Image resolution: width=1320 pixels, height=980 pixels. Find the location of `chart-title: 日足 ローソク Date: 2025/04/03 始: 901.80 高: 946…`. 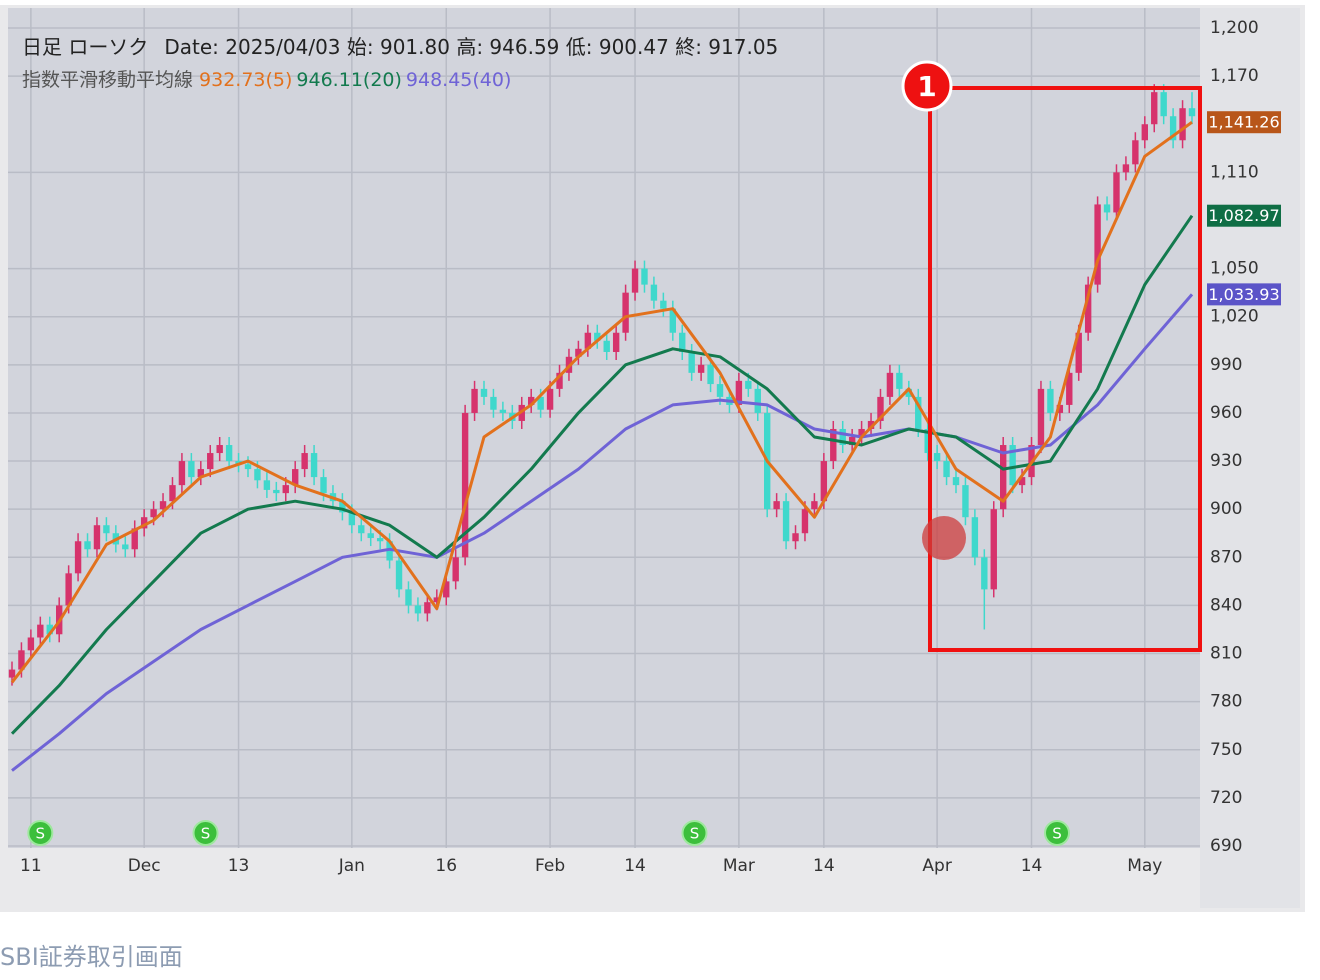

chart-title: 日足 ローソク Date: 2025/04/03 始: 901.80 高: 946… is located at coordinates (400, 47).